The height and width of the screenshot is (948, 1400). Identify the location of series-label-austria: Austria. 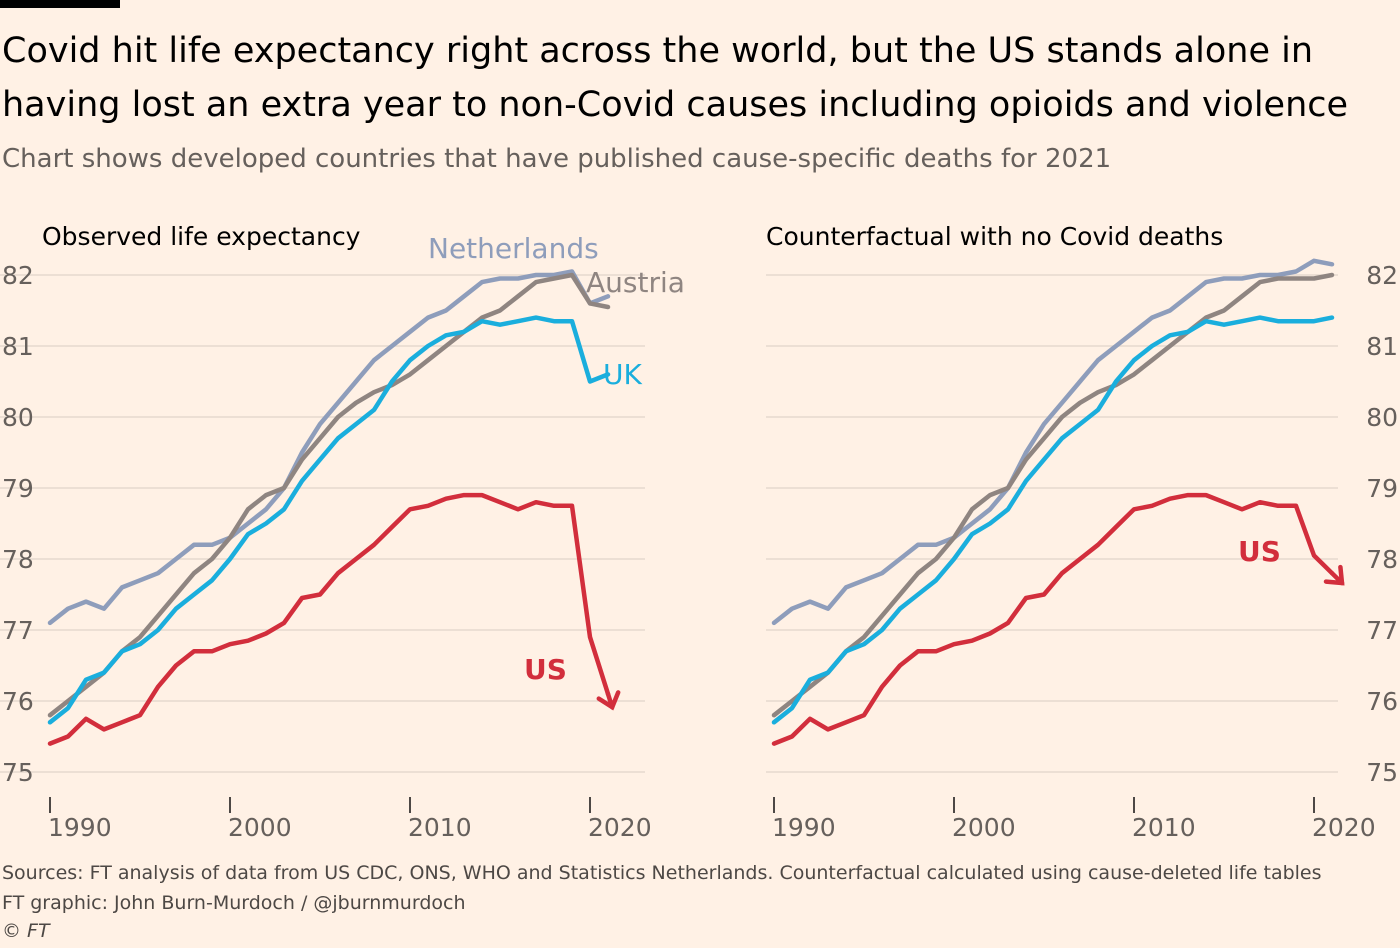
(635, 282).